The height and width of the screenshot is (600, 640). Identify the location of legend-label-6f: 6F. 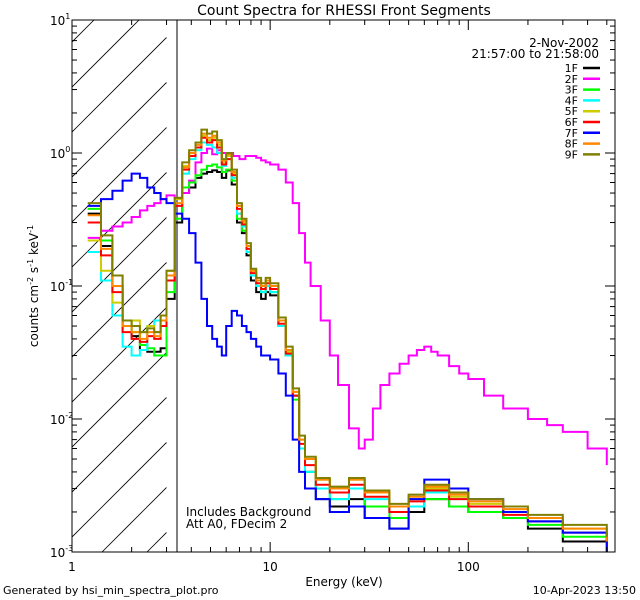
(571, 122).